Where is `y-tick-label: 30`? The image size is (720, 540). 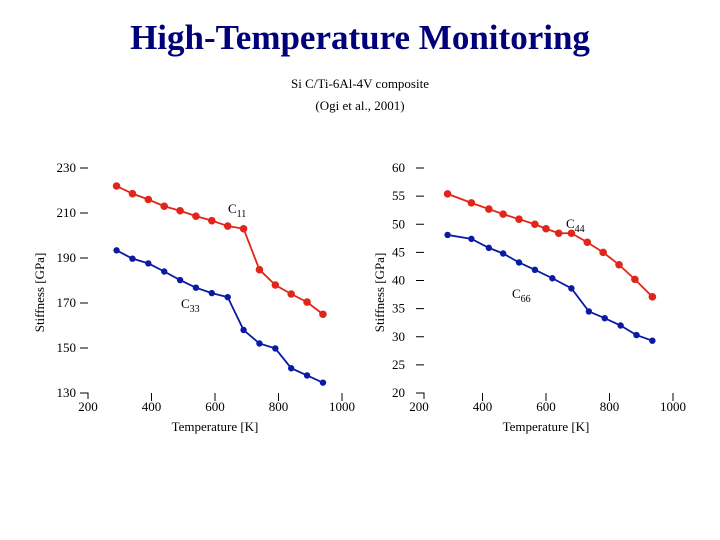 y-tick-label: 30 is located at coordinates (398, 336).